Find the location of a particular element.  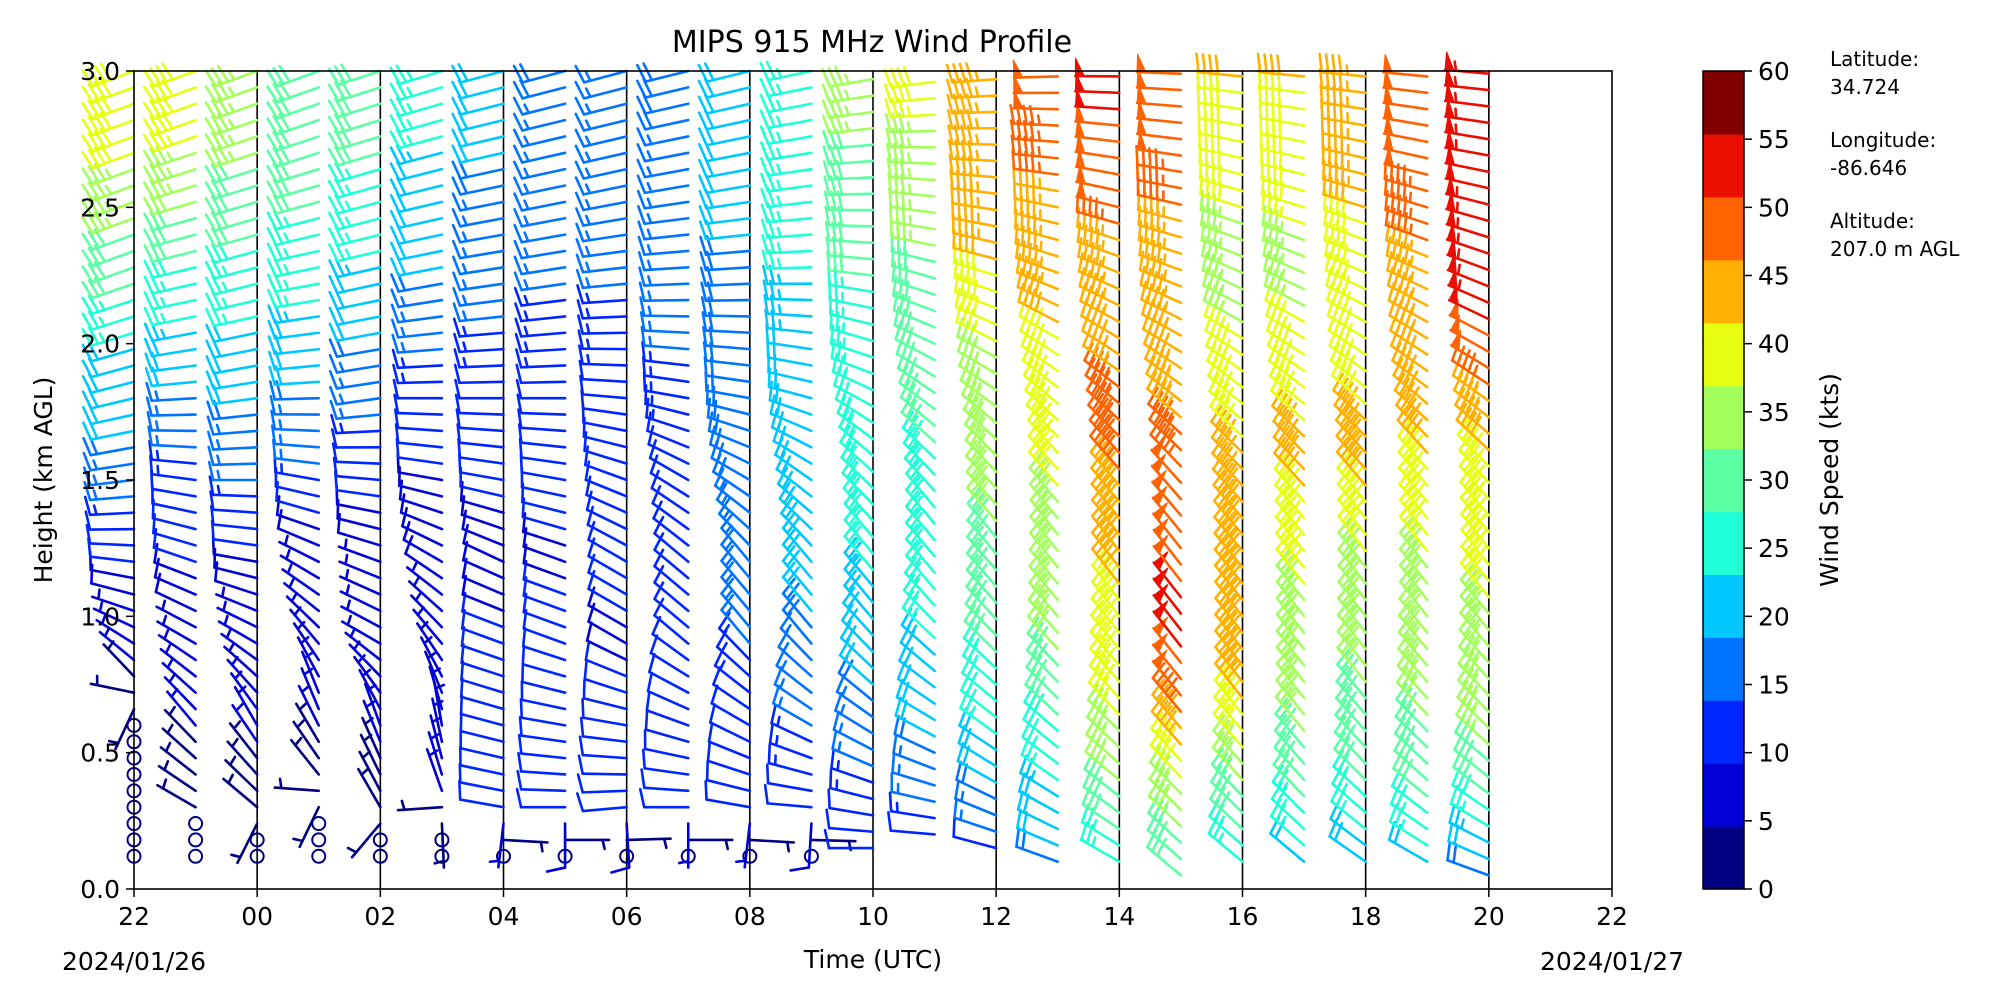

colorbar-segment is located at coordinates (1723, 417).